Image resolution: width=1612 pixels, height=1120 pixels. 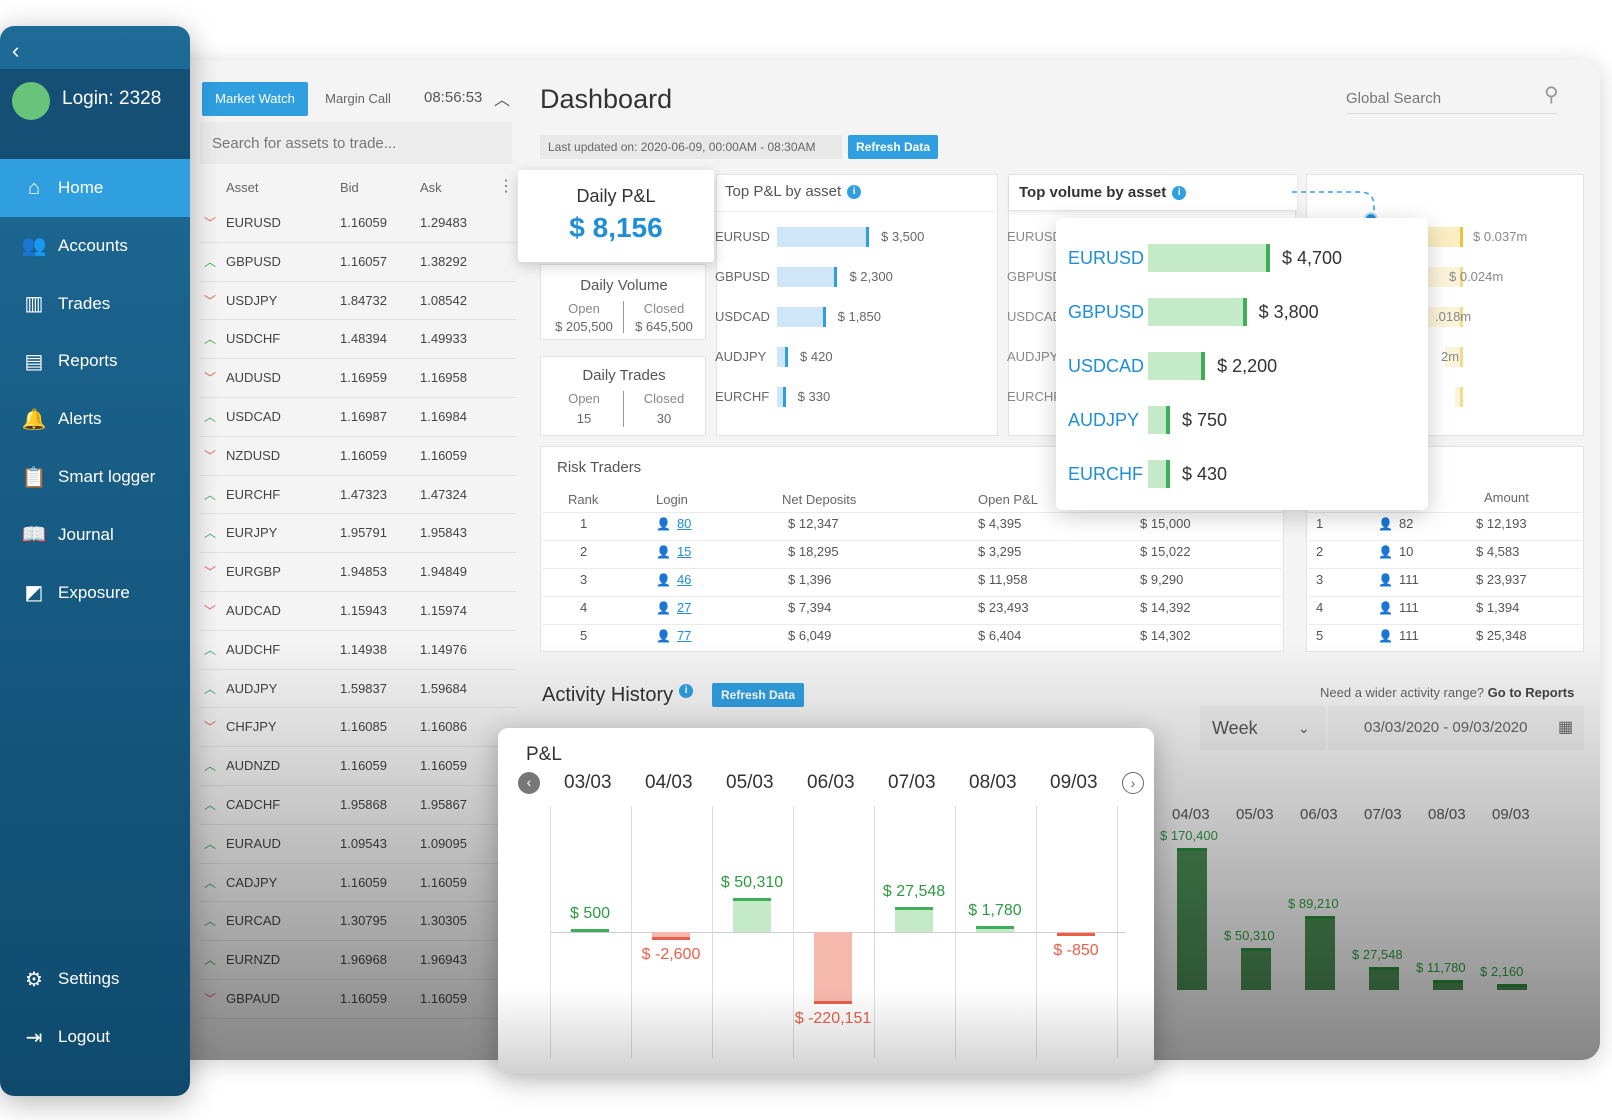 What do you see at coordinates (358, 98) in the screenshot?
I see `tab-margin-call: Margin Call` at bounding box center [358, 98].